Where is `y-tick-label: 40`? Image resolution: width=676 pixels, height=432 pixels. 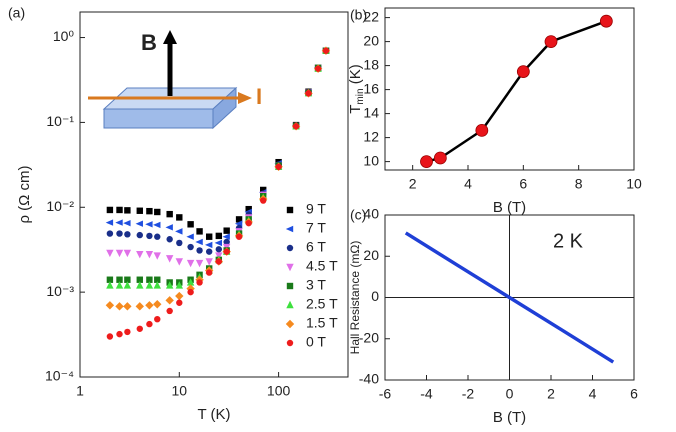
y-tick-label: 40 is located at coordinates (371, 214).